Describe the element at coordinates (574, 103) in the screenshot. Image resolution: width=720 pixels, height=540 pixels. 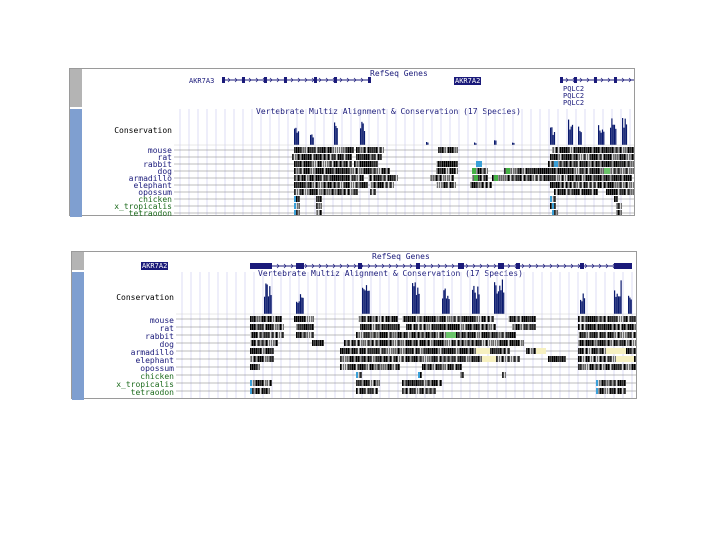
I see `gene-label-pqlc2-3: PQLC2` at that location.